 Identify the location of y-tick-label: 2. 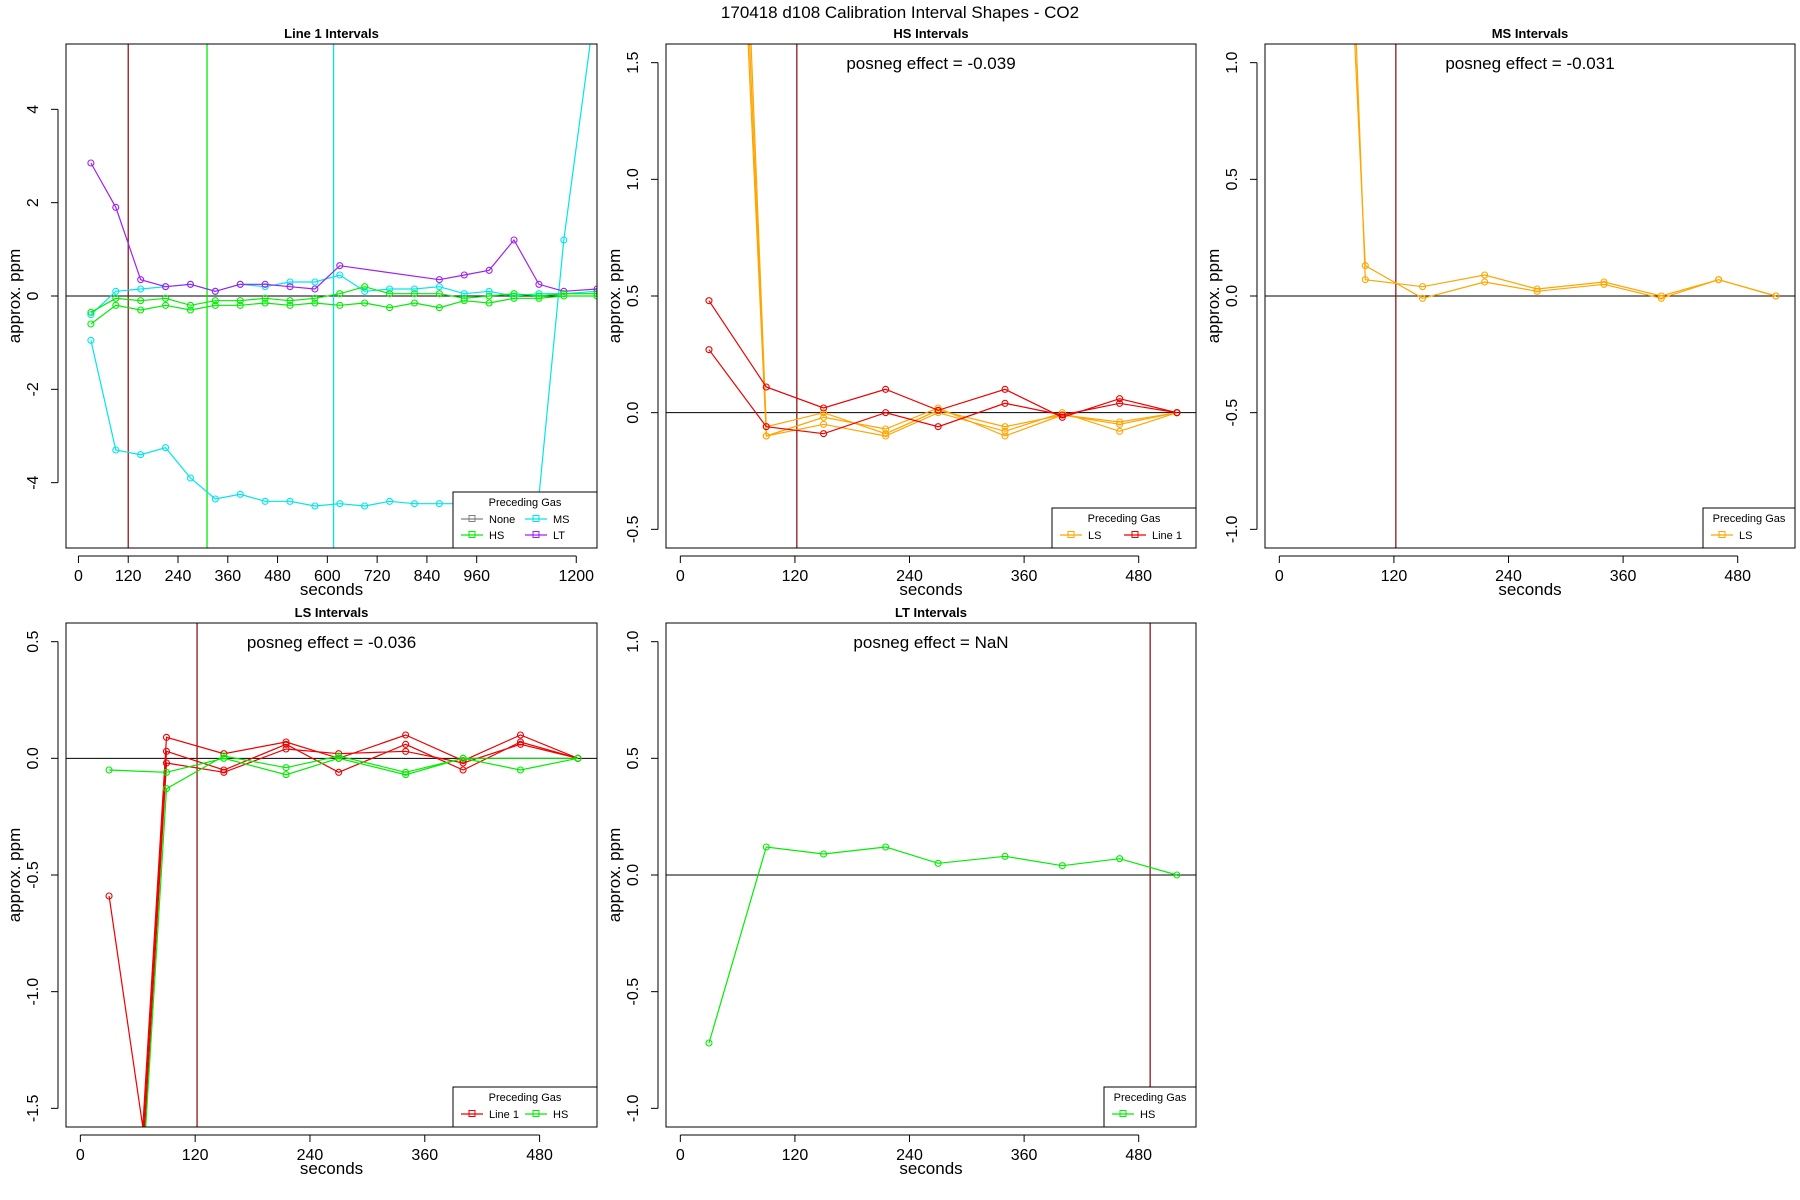
(33, 202).